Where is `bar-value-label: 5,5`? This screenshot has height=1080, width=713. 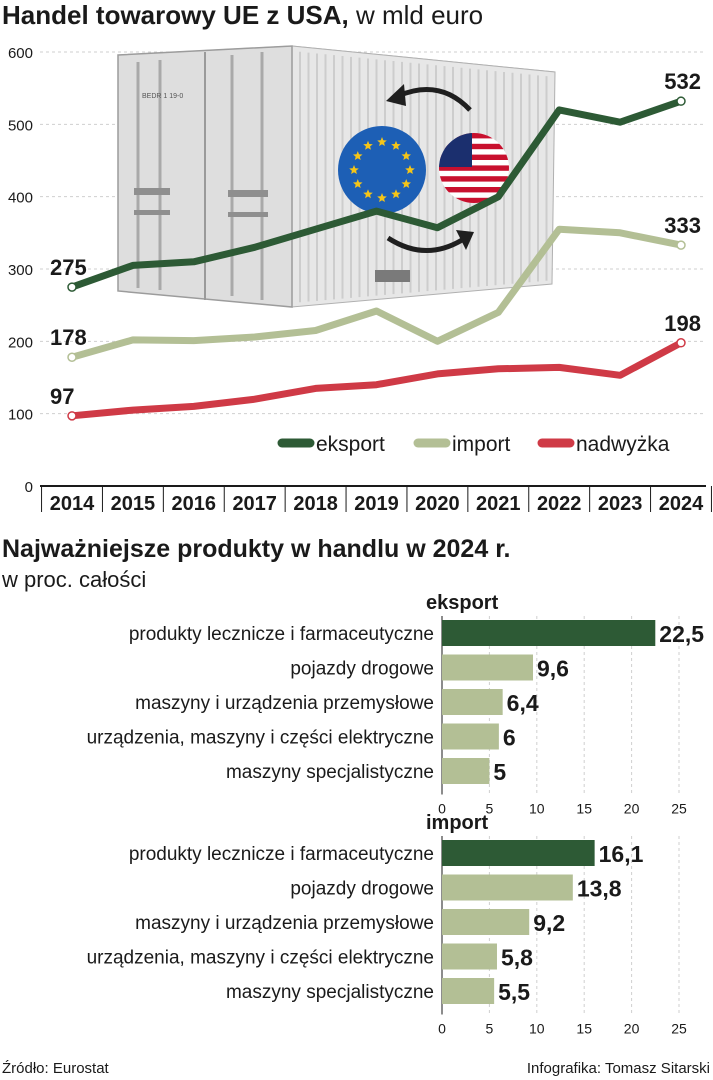 bar-value-label: 5,5 is located at coordinates (514, 992).